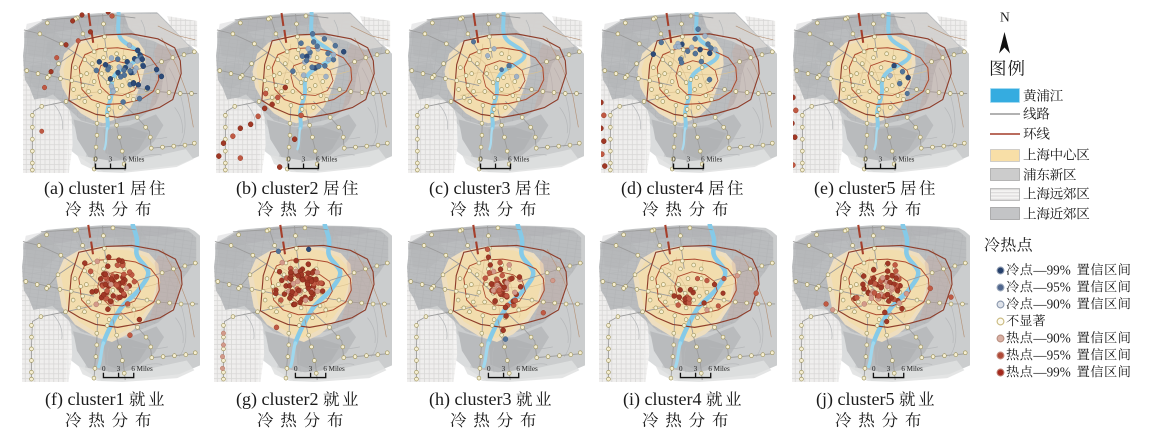  Describe the element at coordinates (855, 399) in the screenshot. I see `svg-text: (j) cluster5` at that location.